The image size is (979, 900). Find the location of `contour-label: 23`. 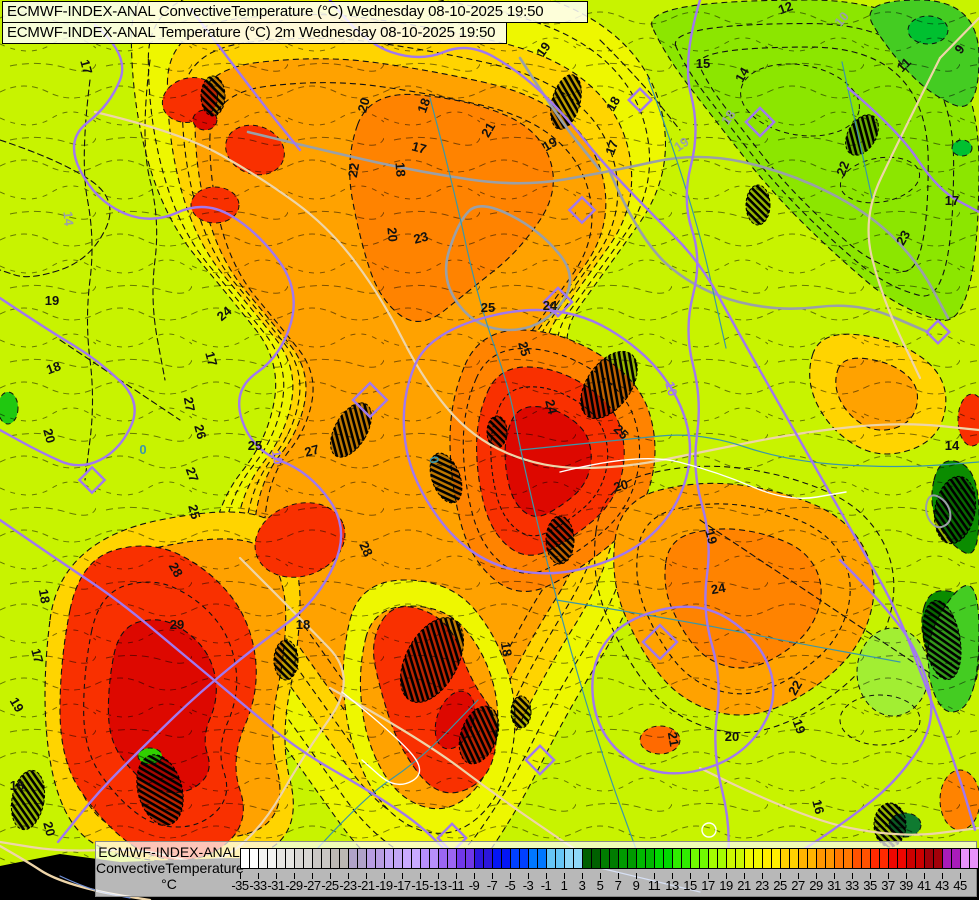

contour-label: 23 is located at coordinates (903, 238).